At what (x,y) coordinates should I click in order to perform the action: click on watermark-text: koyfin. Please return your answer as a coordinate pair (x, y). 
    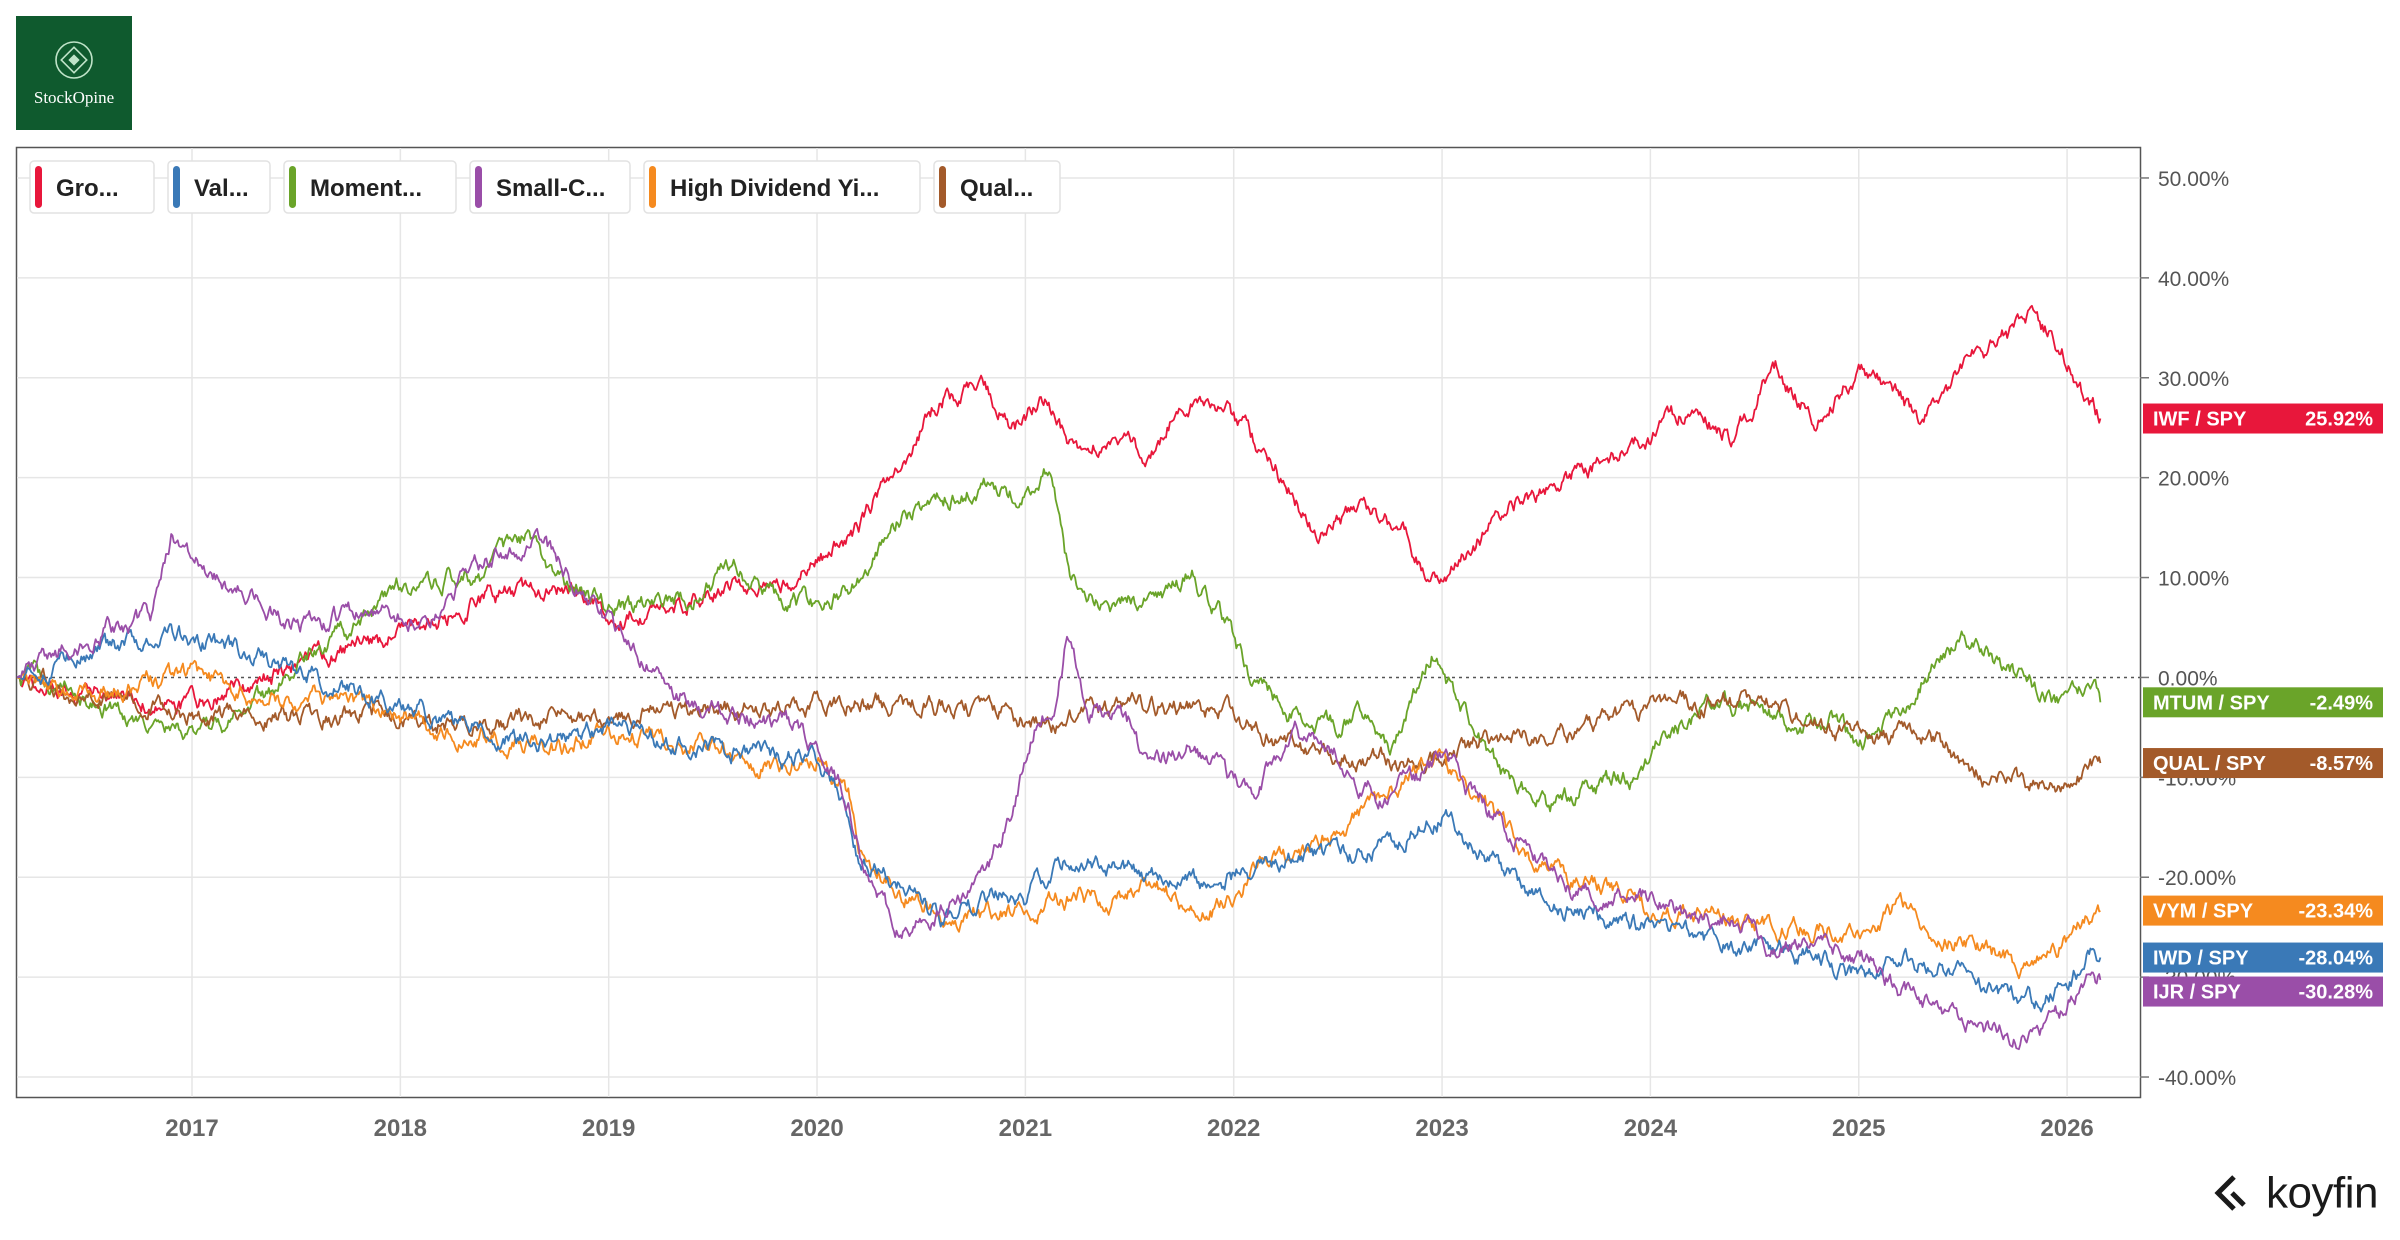
    Looking at the image, I should click on (2322, 1192).